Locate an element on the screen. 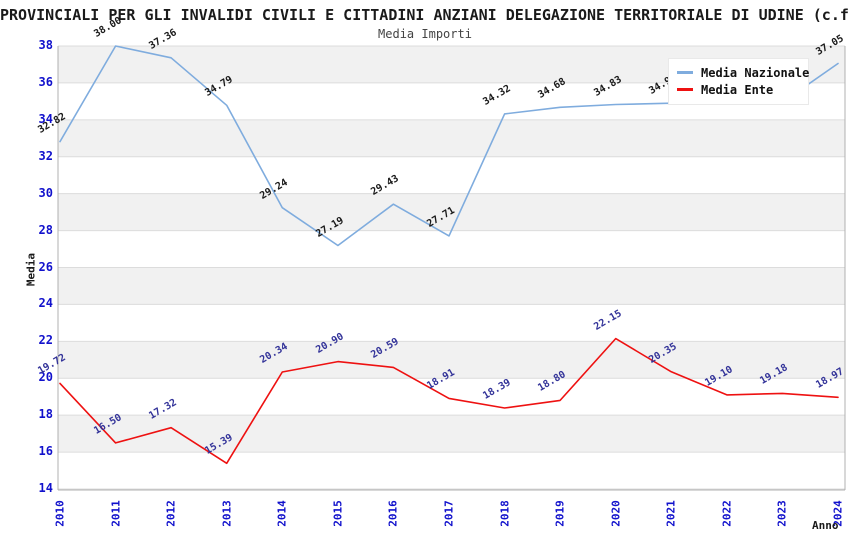  legend-item: Media Ente is located at coordinates (738, 89).